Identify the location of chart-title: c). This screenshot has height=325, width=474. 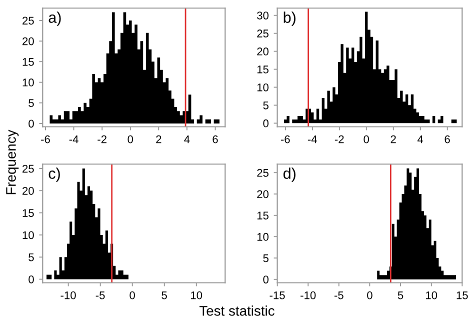
(54, 175).